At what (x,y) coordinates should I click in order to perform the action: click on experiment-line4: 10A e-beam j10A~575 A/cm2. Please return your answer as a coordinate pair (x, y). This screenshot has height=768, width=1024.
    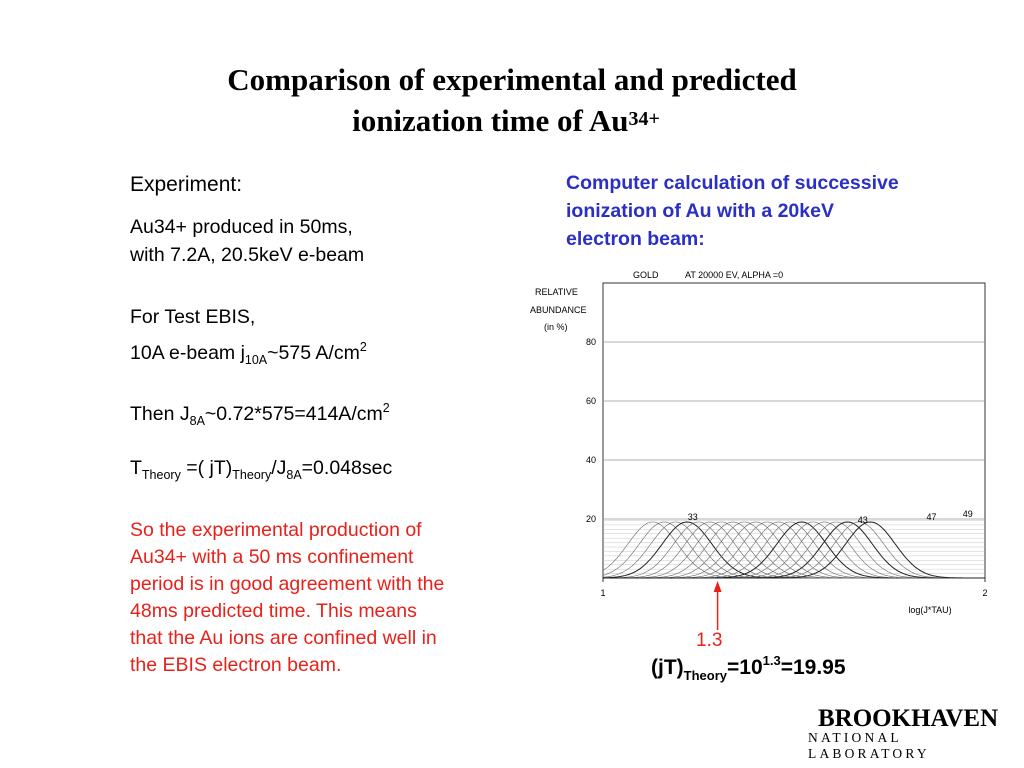
    Looking at the image, I should click on (248, 354).